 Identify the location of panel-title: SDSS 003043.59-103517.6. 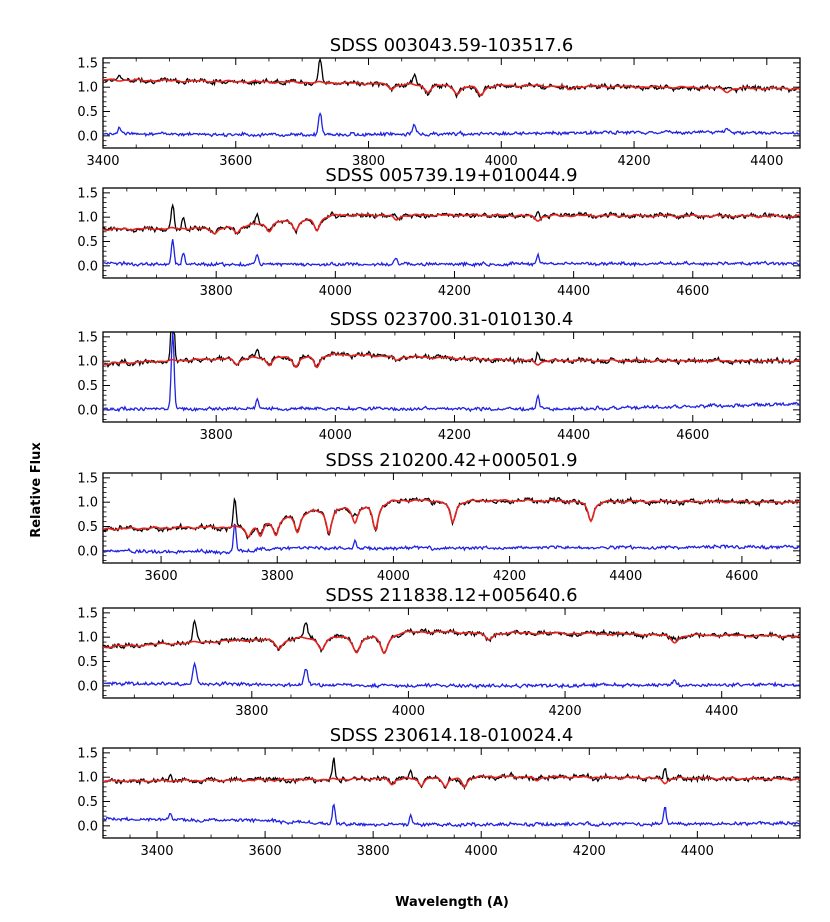
(452, 45).